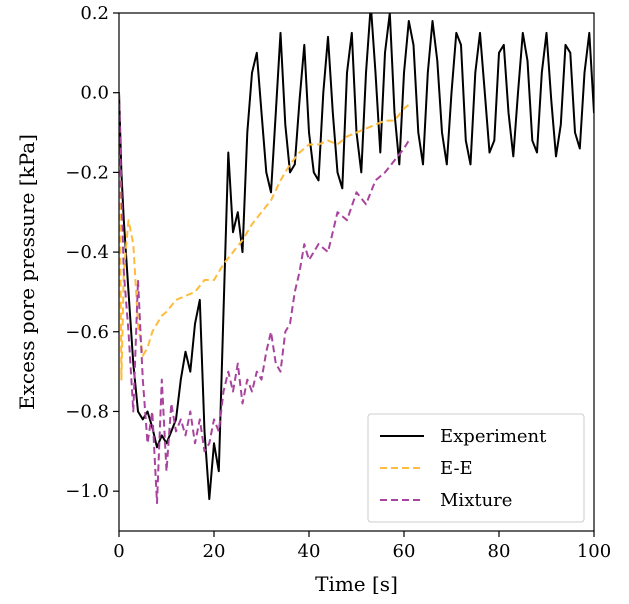 The height and width of the screenshot is (604, 629). What do you see at coordinates (87, 172) in the screenshot?
I see `y-tick-label: −0.2` at bounding box center [87, 172].